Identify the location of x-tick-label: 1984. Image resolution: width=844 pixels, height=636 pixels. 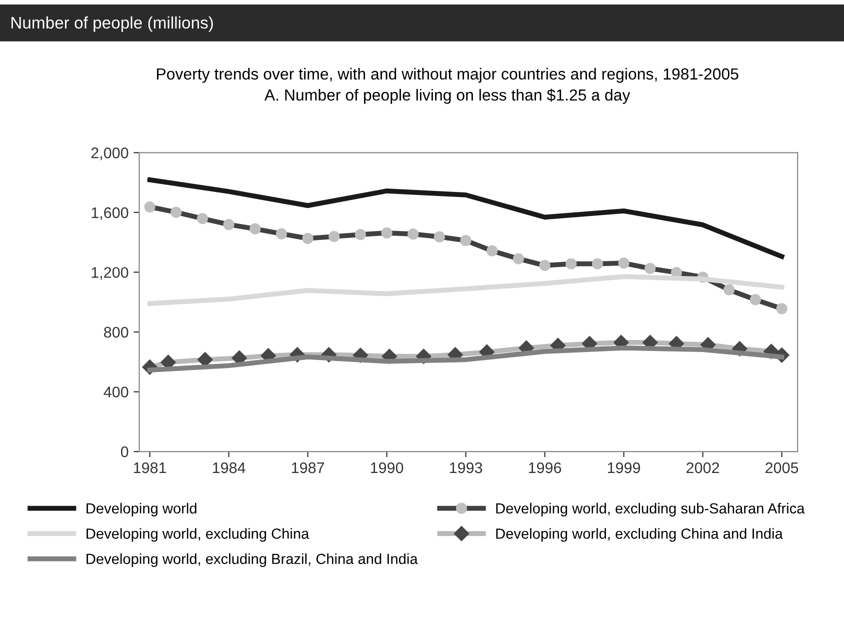
(229, 468).